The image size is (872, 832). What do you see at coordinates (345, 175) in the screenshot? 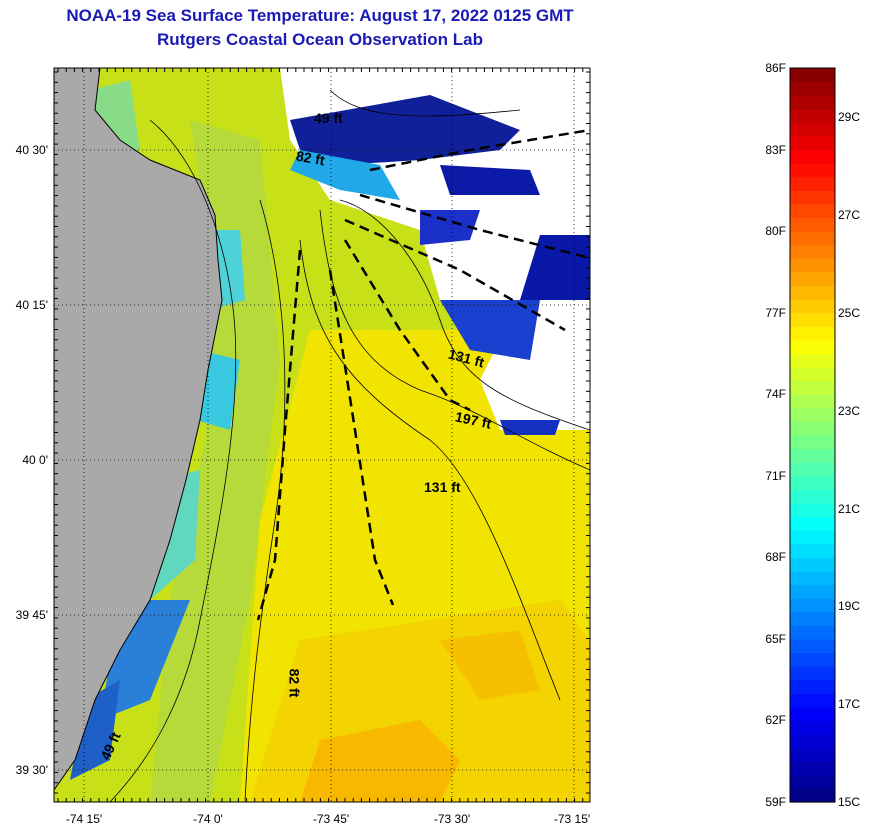
I see `sst-cool-edge` at bounding box center [345, 175].